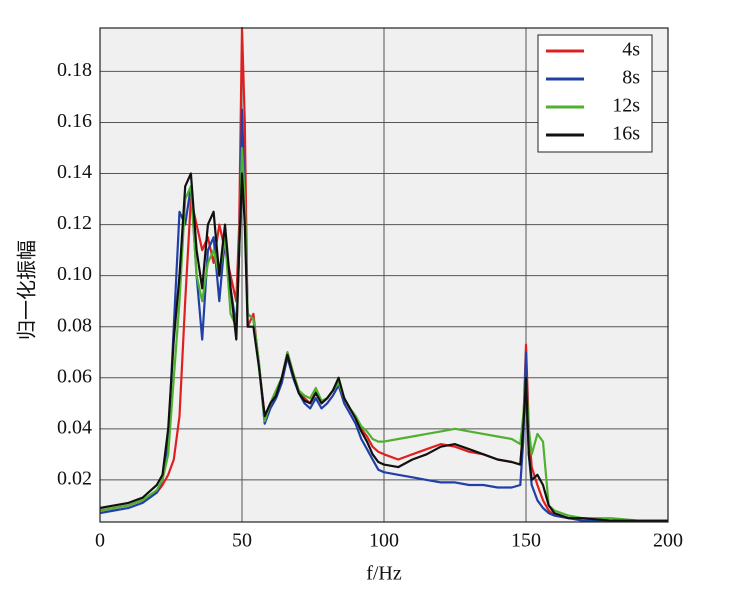 The image size is (750, 610). What do you see at coordinates (595, 93) in the screenshot?
I see `legend-box` at bounding box center [595, 93].